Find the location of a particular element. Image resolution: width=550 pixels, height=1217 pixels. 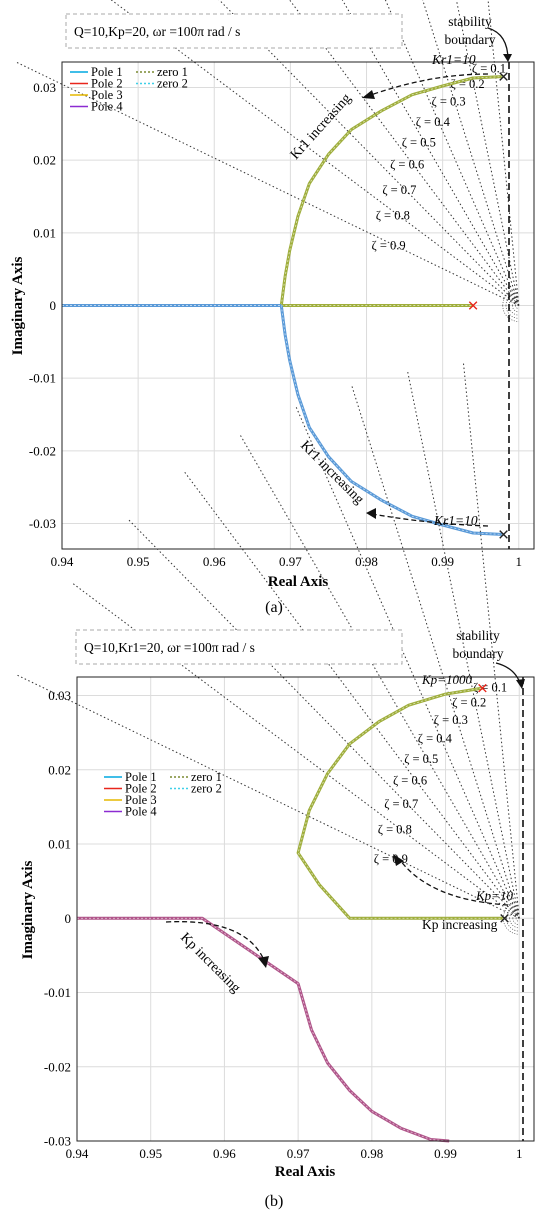

stability-arrowhead is located at coordinates (520, 684).